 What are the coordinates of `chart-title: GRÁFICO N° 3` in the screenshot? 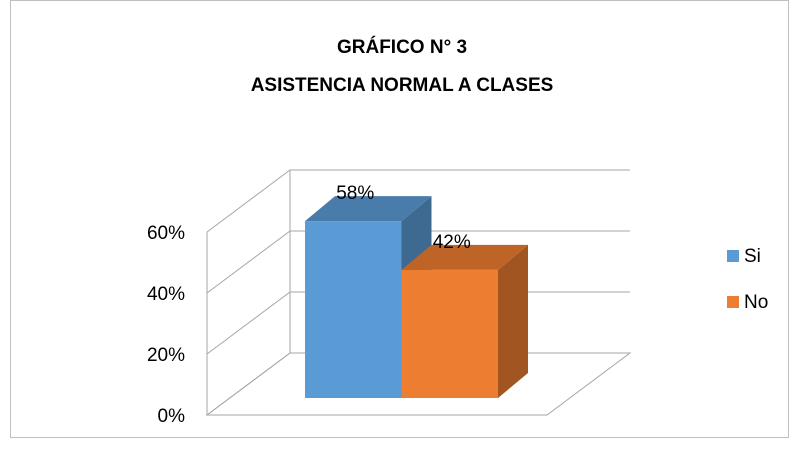 It's located at (402, 47).